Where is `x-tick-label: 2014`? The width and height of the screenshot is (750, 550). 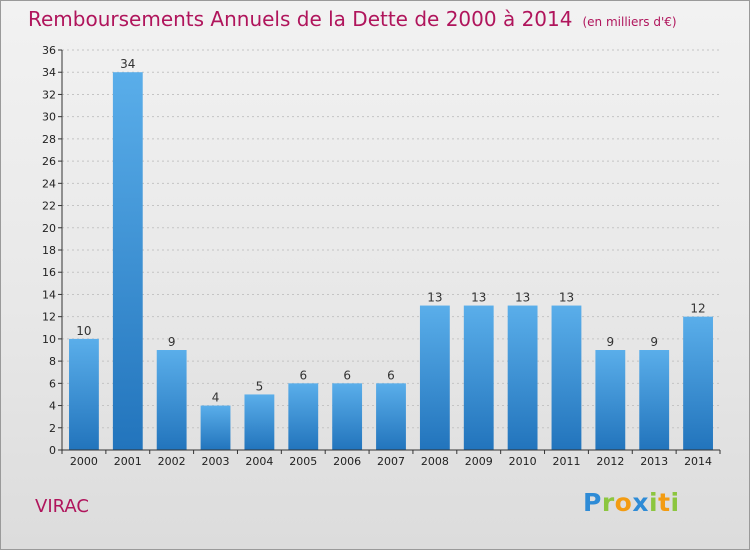
x-tick-label: 2014 is located at coordinates (698, 461).